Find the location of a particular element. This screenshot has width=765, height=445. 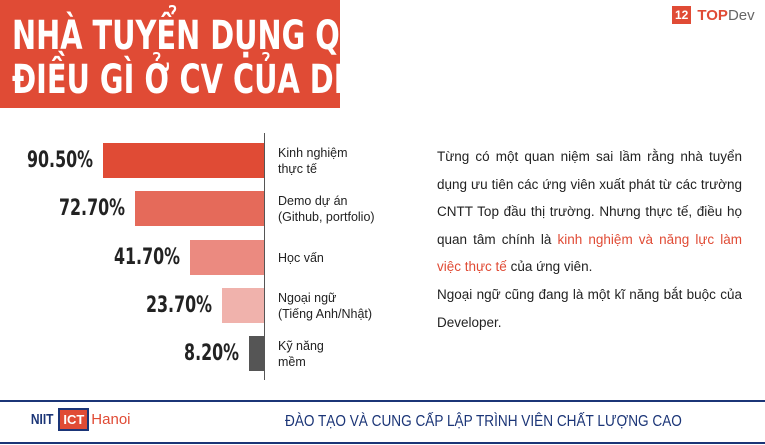

category-label: Ngoại ngữ (Tiếng Anh/Nhật) is located at coordinates (325, 305).